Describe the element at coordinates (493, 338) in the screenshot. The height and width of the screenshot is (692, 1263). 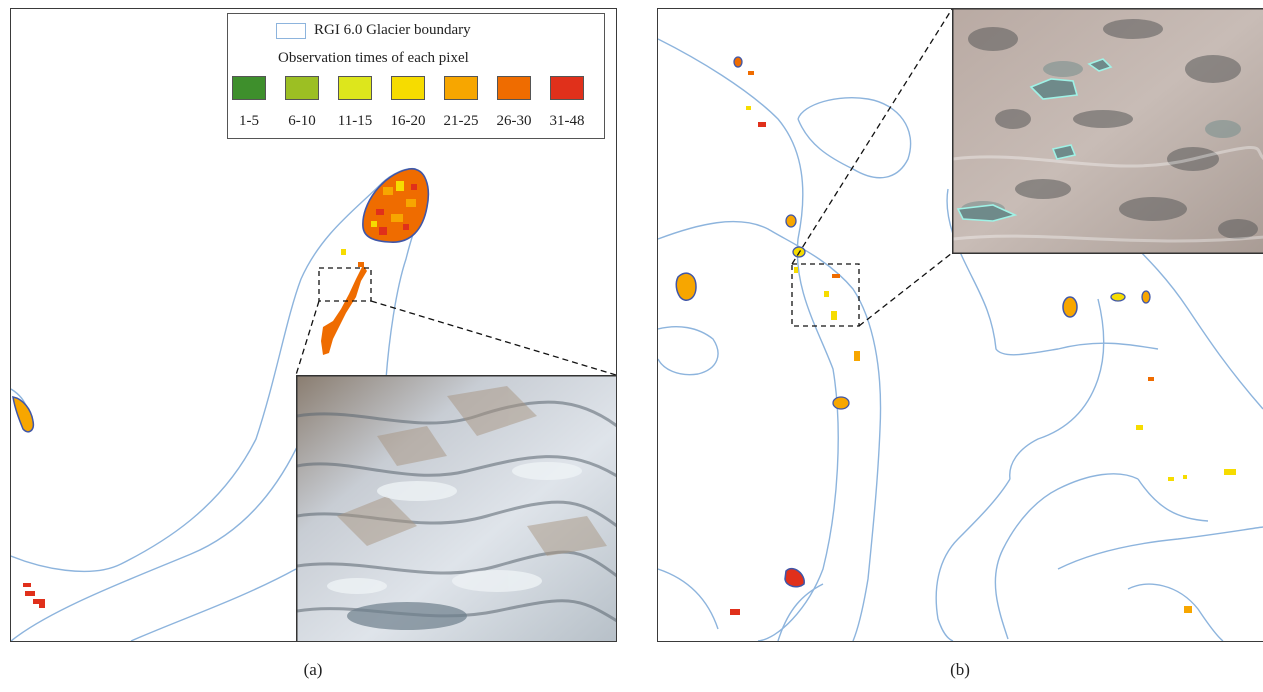
I see `zoom-line-a2` at that location.